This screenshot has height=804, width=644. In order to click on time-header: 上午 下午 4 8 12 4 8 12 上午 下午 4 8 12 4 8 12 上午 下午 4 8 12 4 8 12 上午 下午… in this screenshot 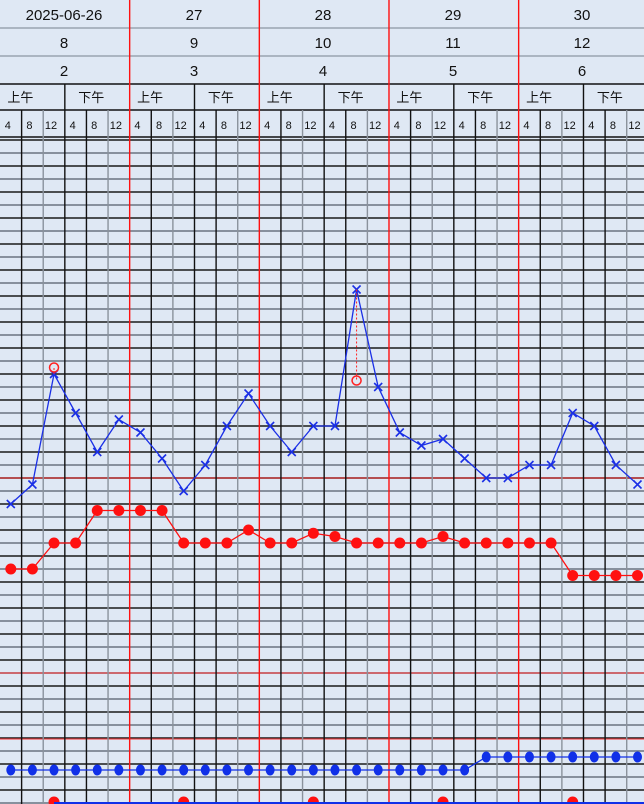, I will do `click(323, 111)`.